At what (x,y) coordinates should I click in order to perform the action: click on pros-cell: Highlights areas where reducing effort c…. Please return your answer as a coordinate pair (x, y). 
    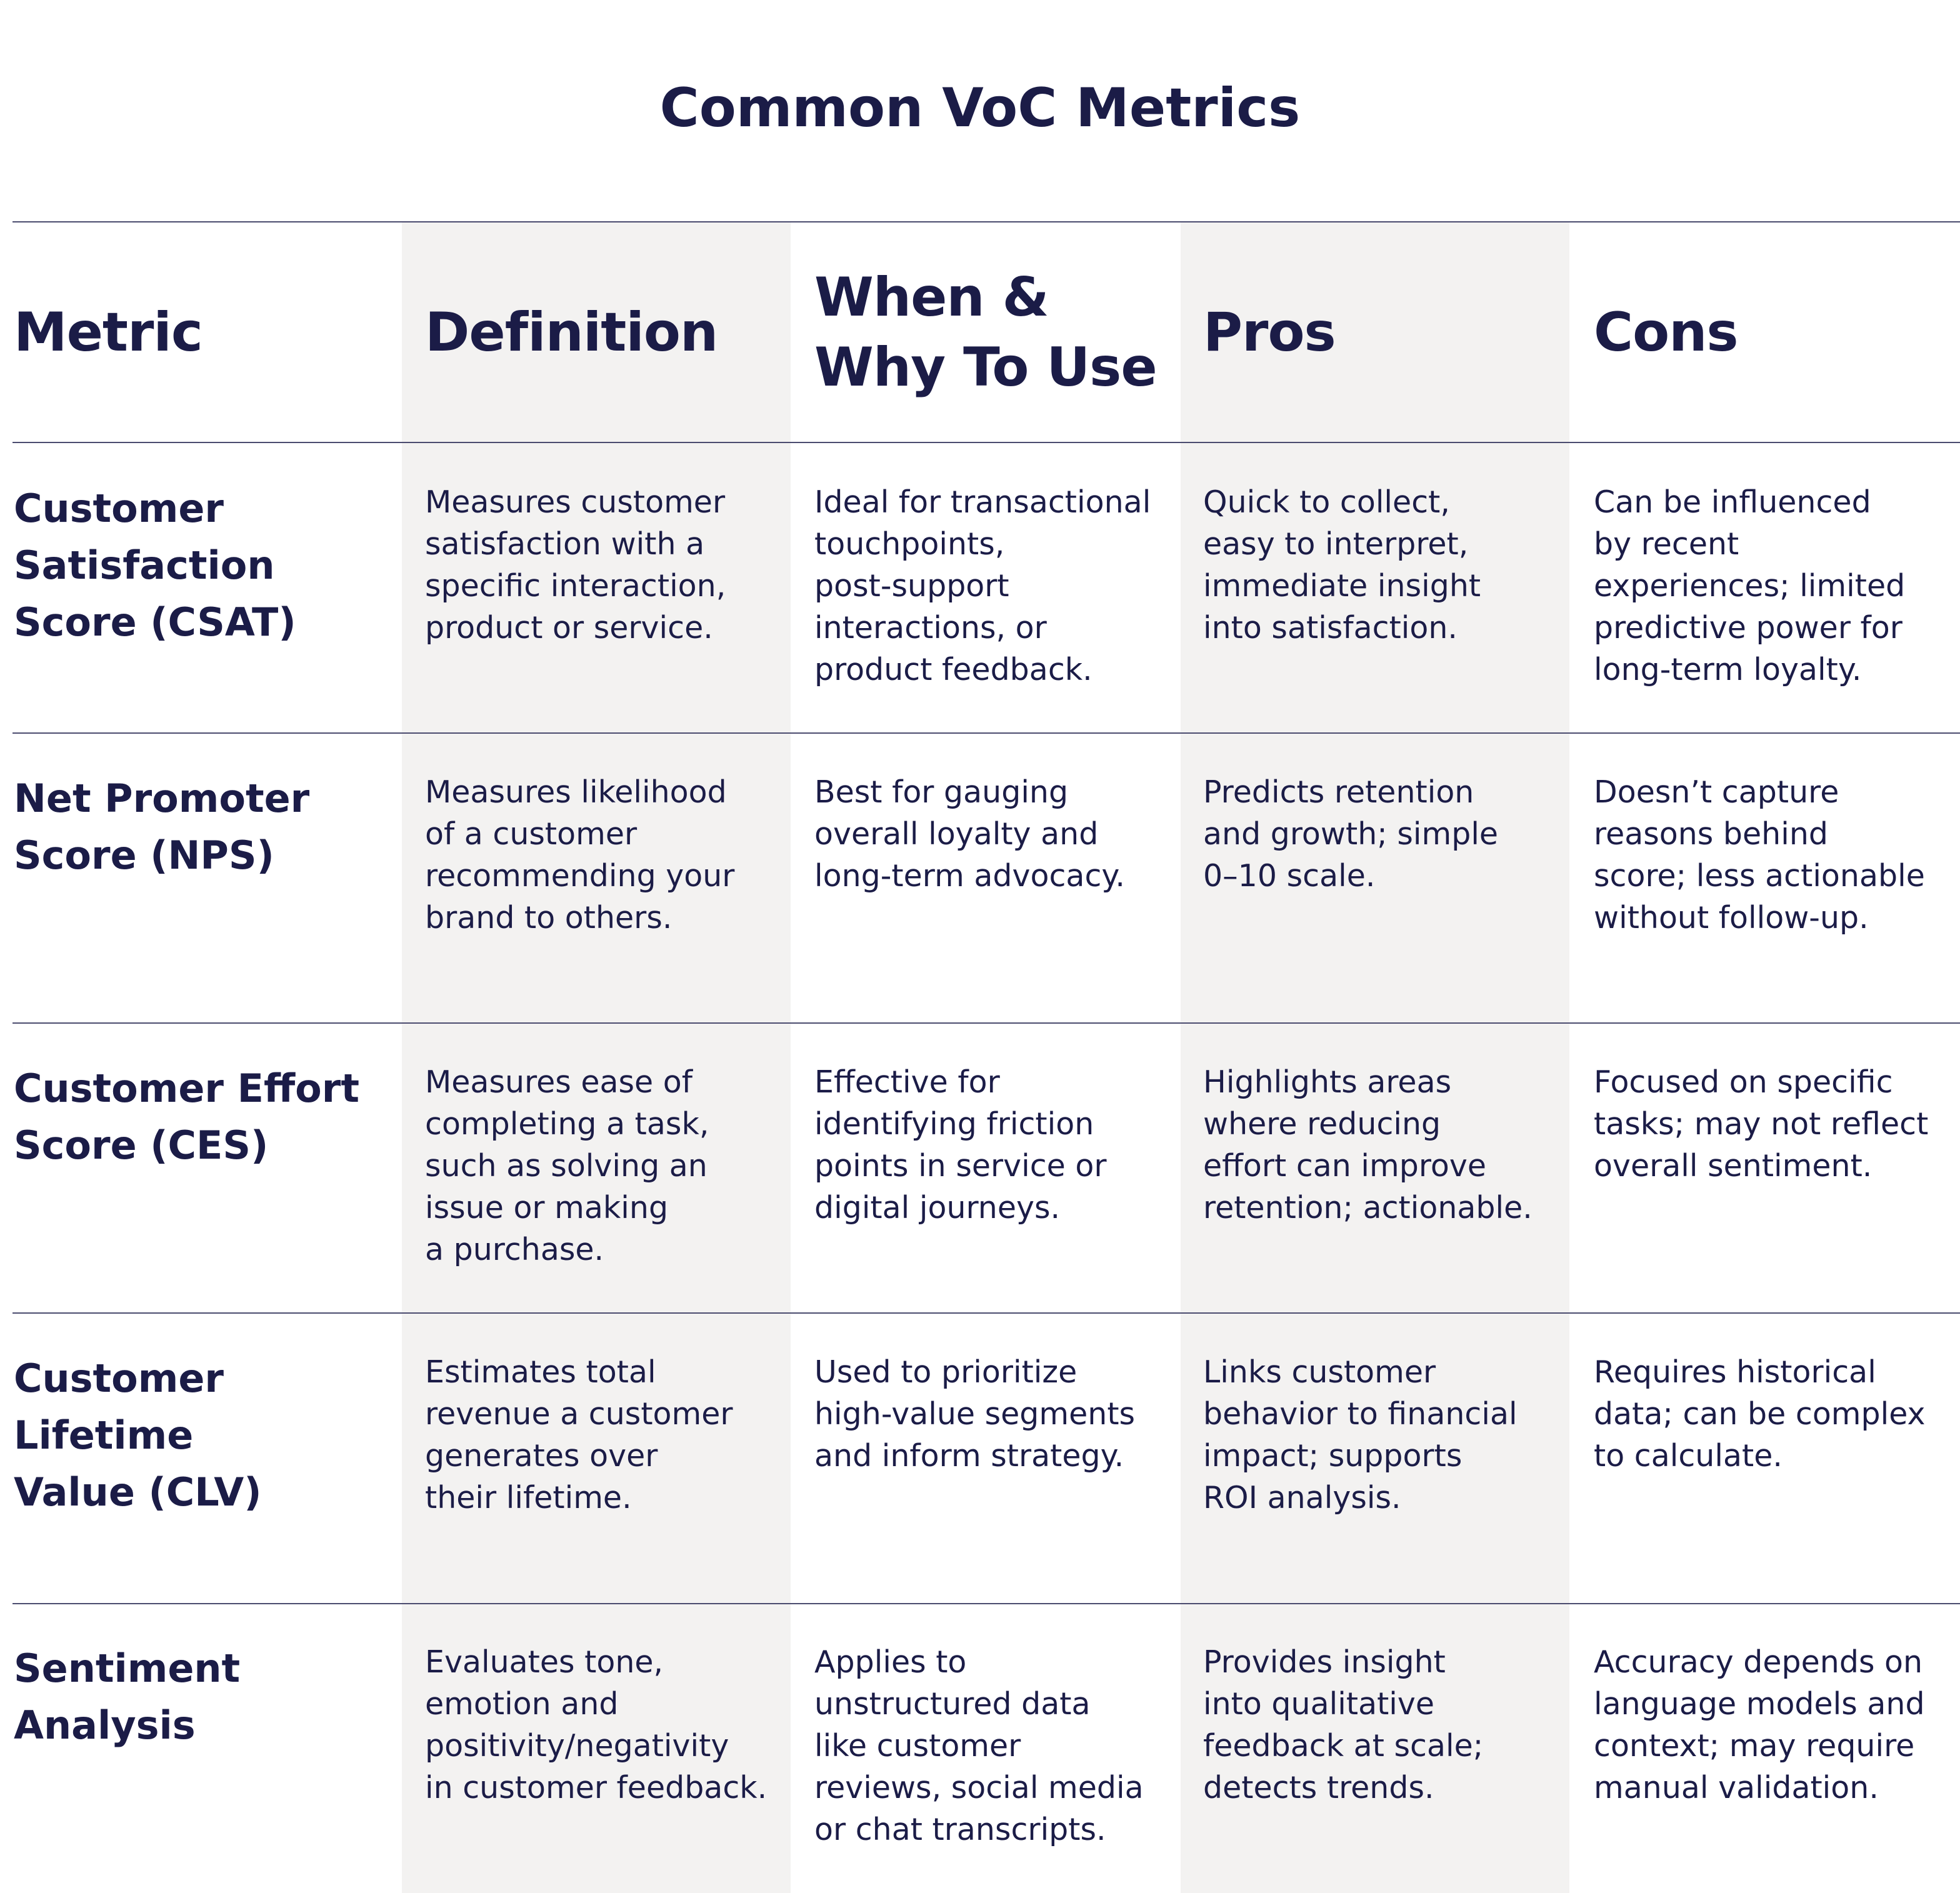
    Looking at the image, I should click on (1367, 1145).